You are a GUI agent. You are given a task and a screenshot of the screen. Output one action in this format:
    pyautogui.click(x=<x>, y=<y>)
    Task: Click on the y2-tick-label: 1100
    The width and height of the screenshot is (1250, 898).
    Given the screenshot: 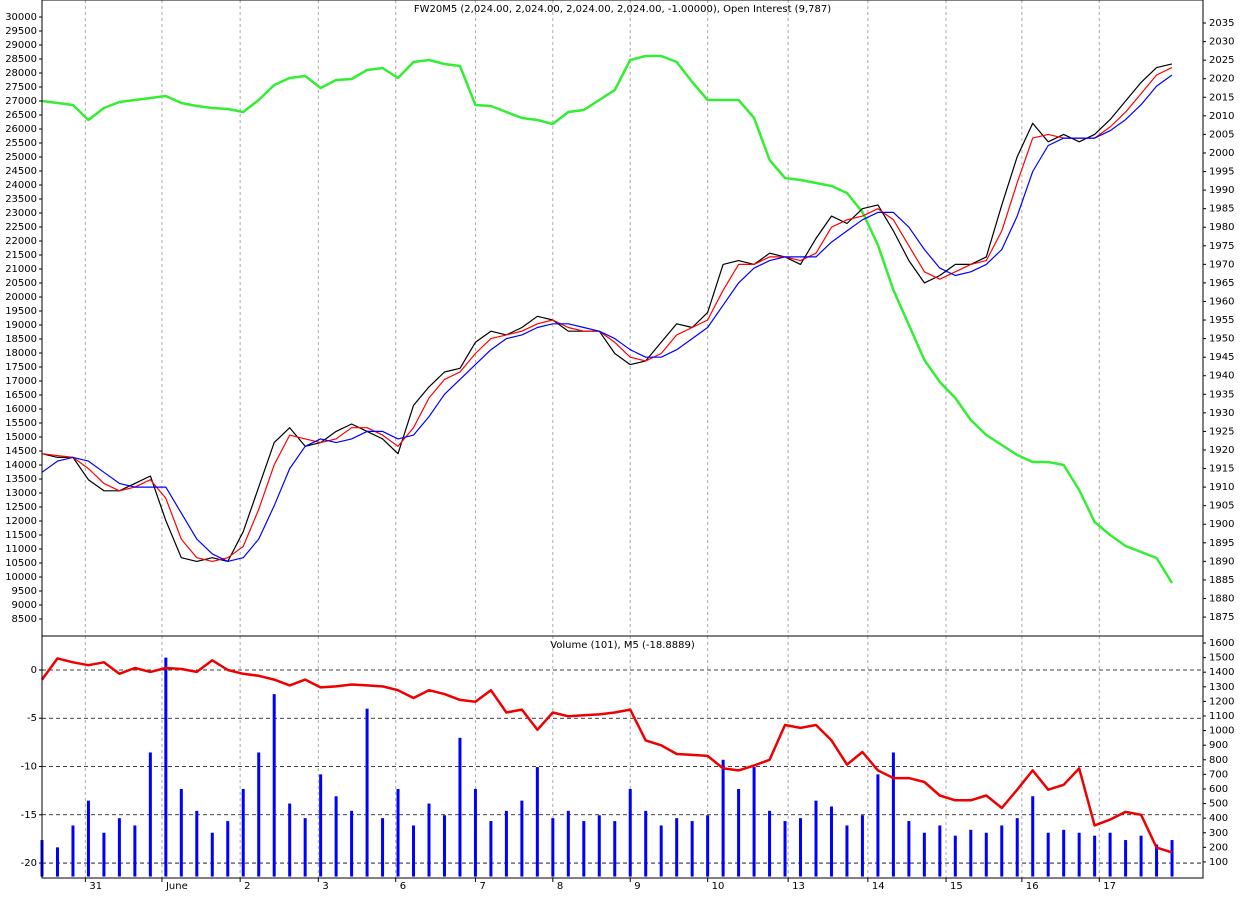 What is the action you would take?
    pyautogui.click(x=1221, y=716)
    